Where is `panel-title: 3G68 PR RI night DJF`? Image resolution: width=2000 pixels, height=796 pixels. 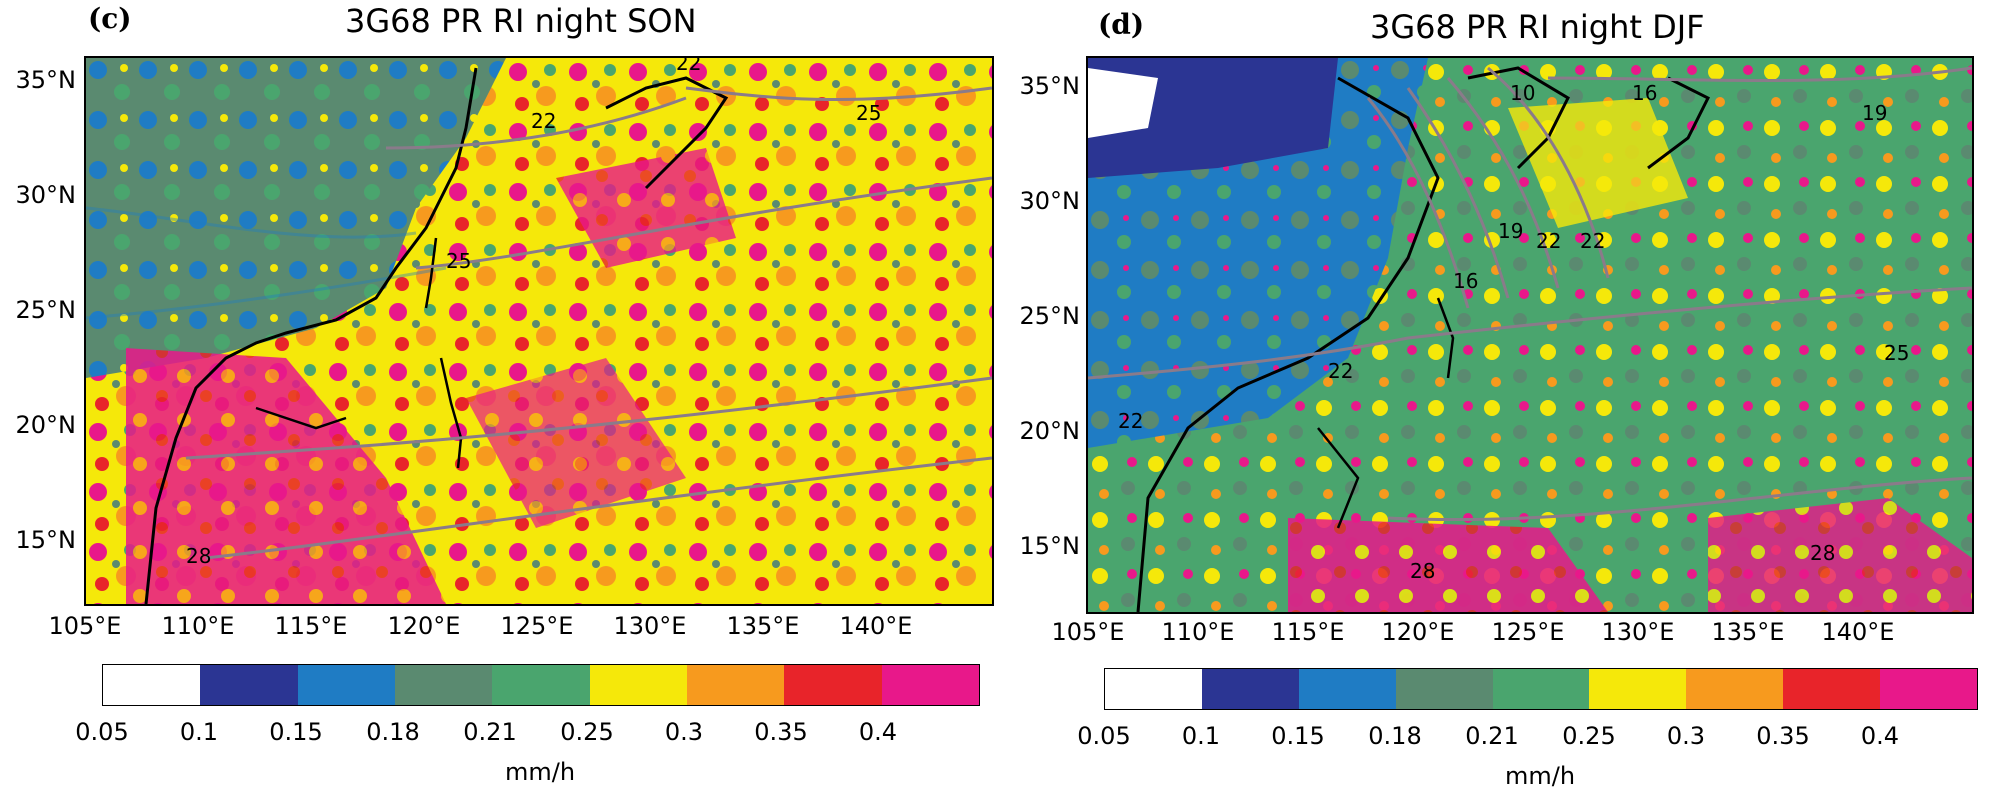 panel-title: 3G68 PR RI night DJF is located at coordinates (1537, 27).